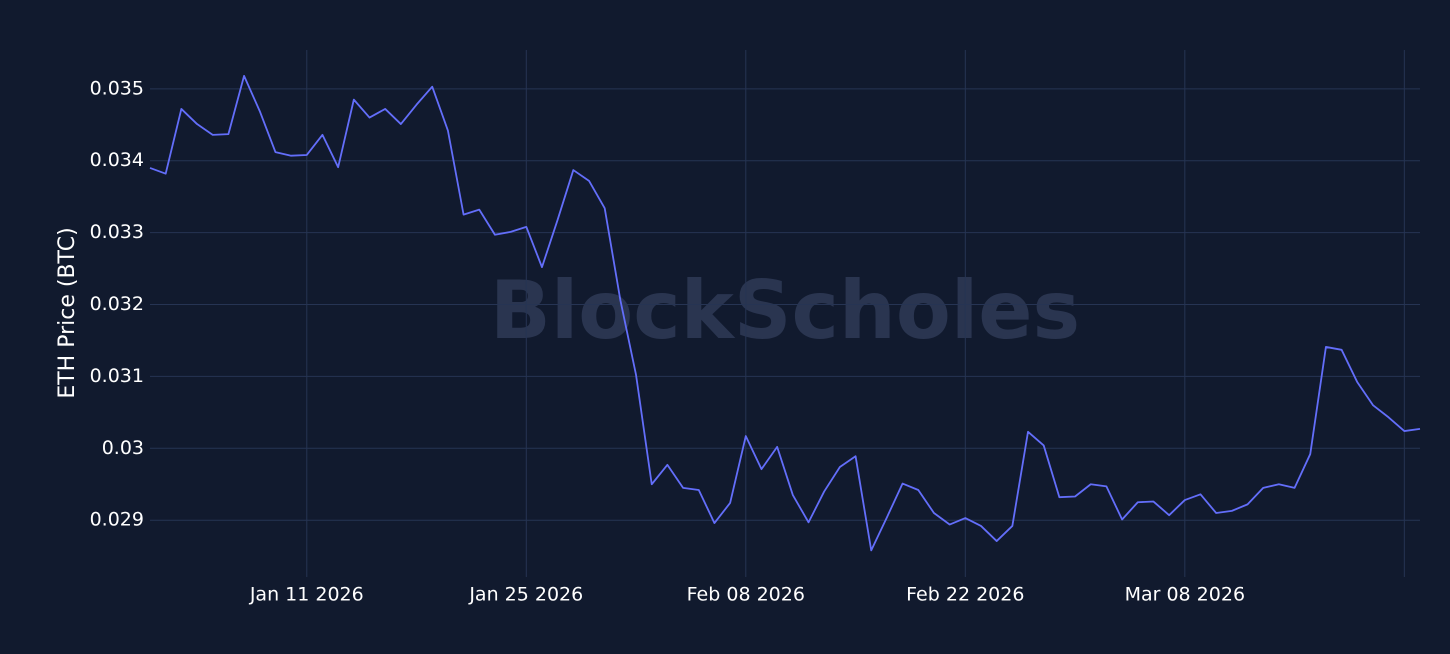  Describe the element at coordinates (117, 304) in the screenshot. I see `y-tick-label: 0.032` at that location.